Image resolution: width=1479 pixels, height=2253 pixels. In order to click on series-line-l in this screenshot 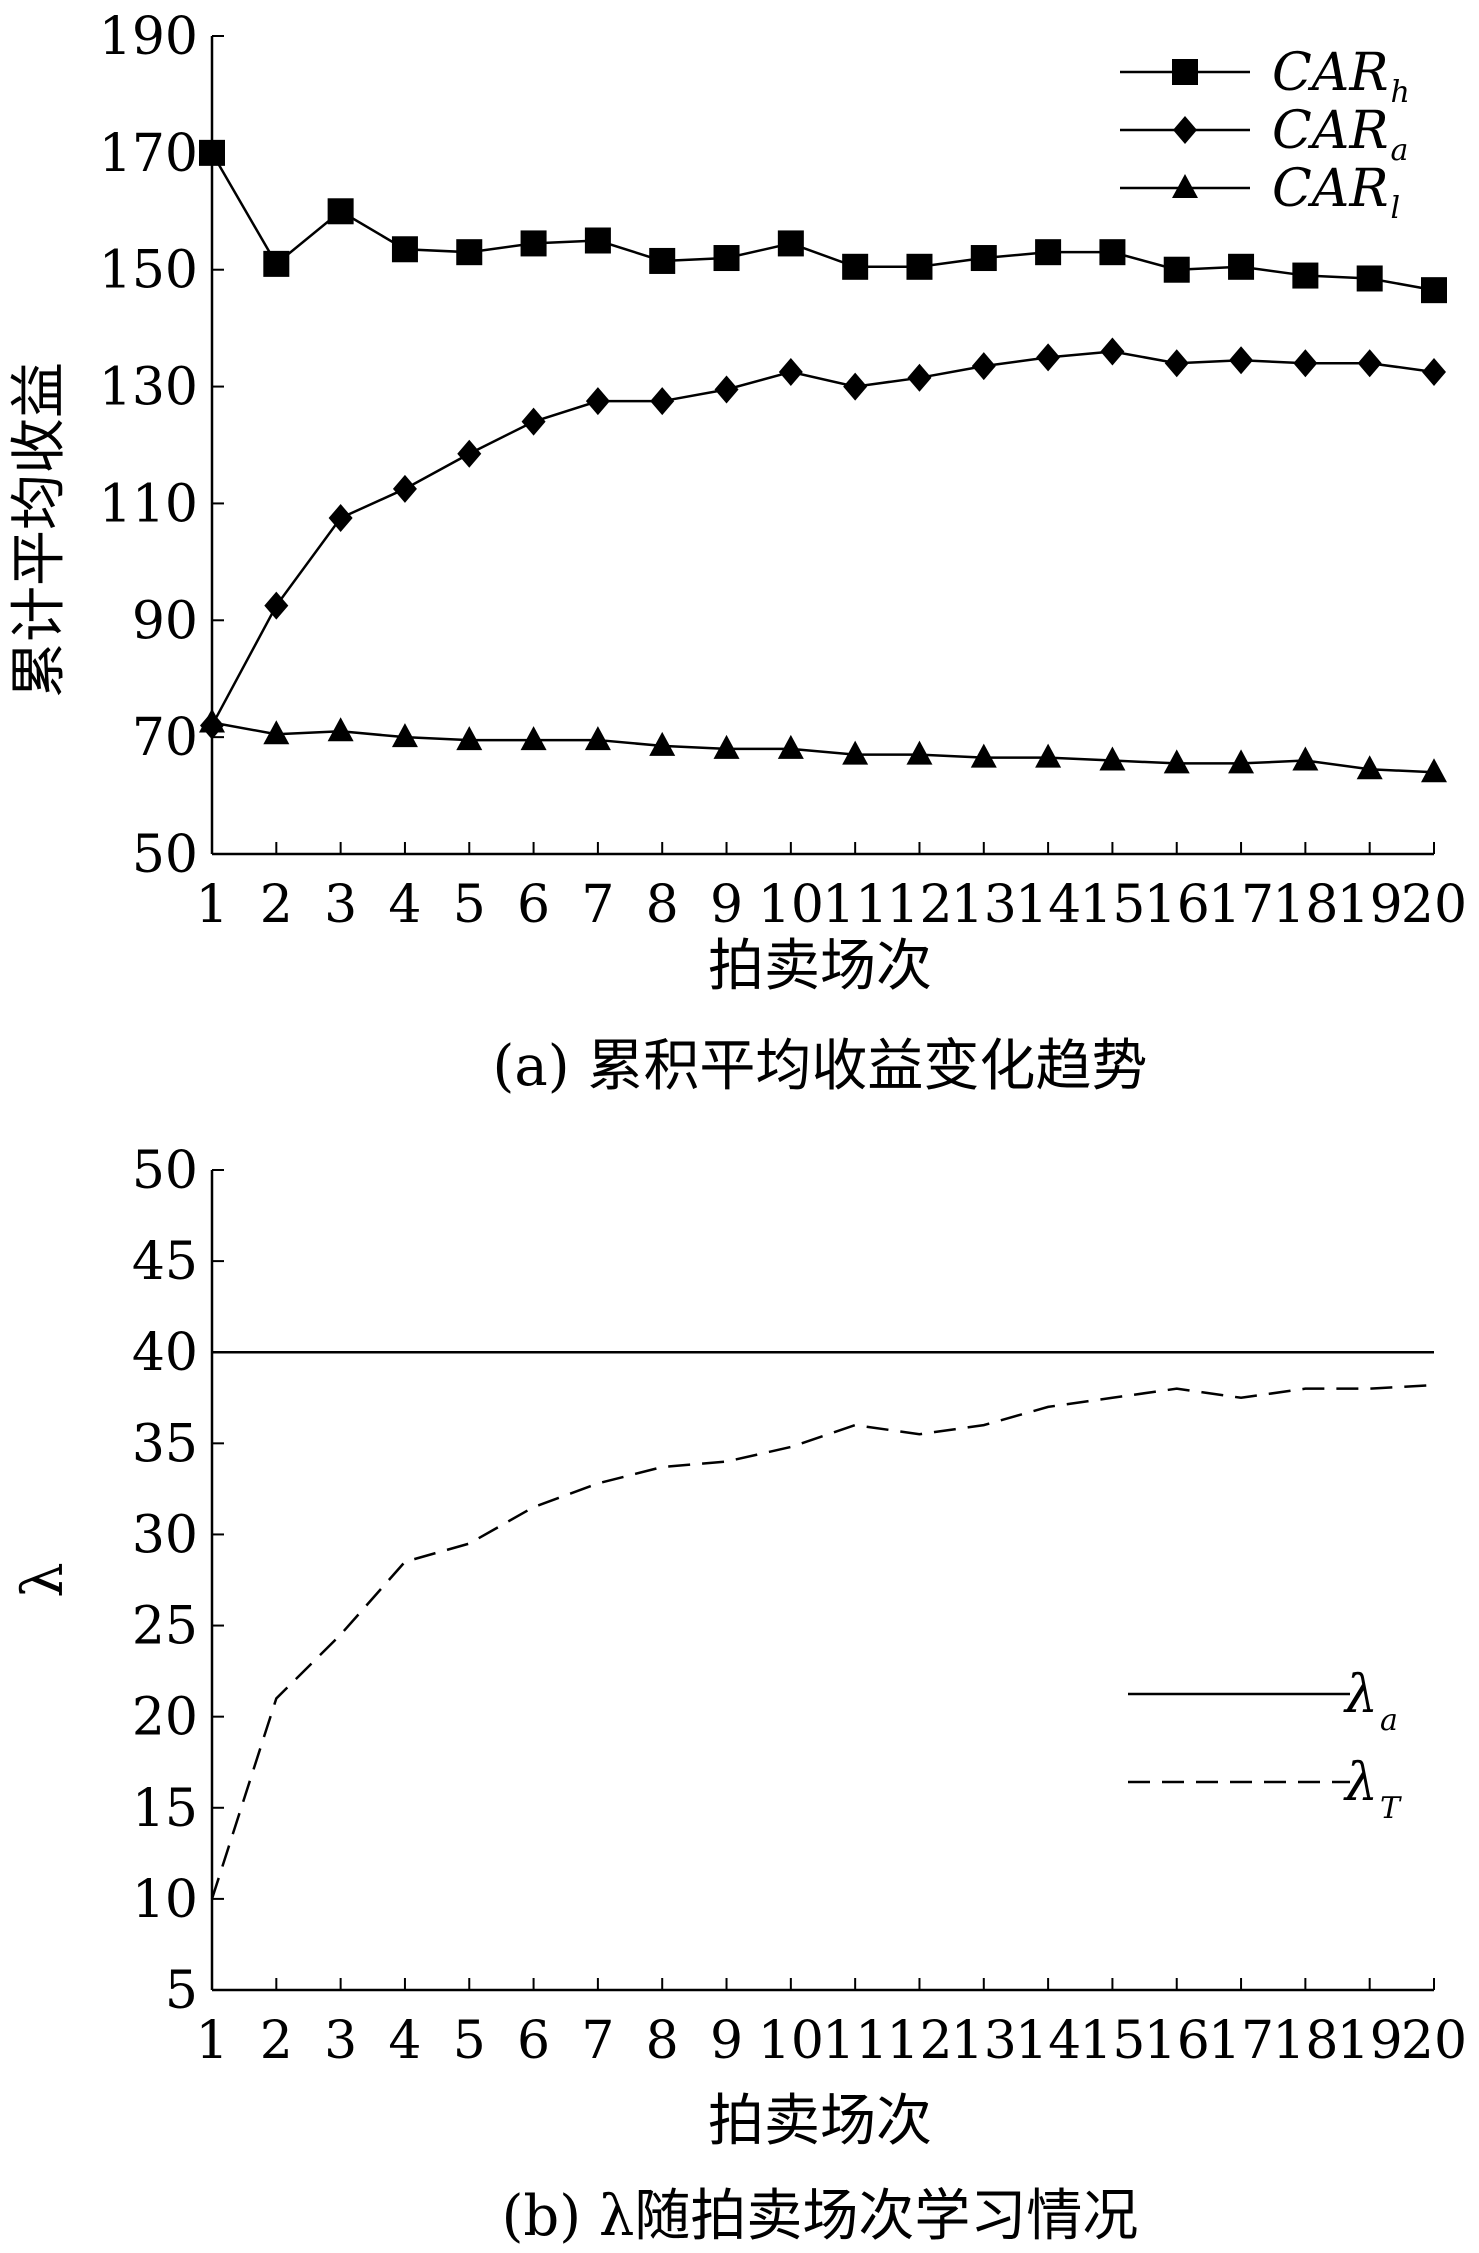, I will do `click(823, 747)`.